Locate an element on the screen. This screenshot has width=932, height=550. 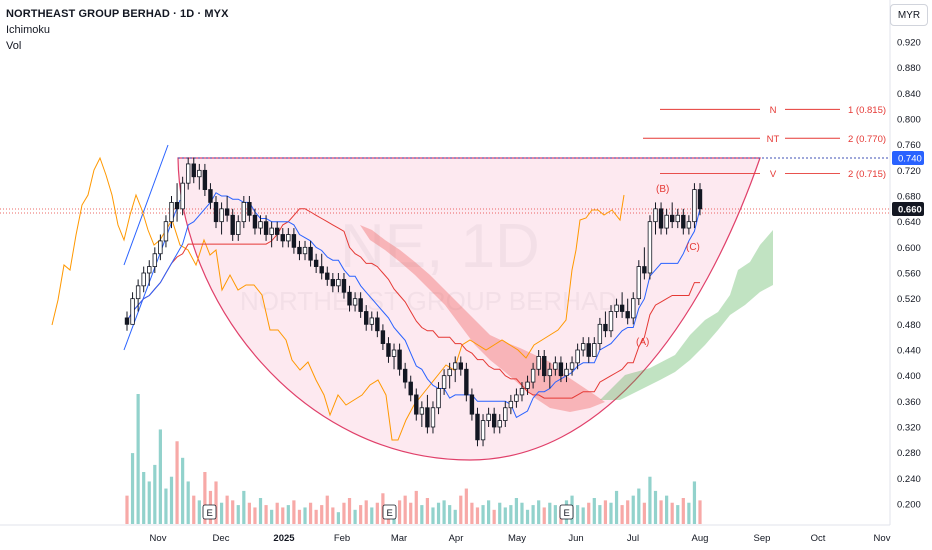
watermark-name: NORTHEAST GROUP BERHAD is located at coordinates (428, 301).